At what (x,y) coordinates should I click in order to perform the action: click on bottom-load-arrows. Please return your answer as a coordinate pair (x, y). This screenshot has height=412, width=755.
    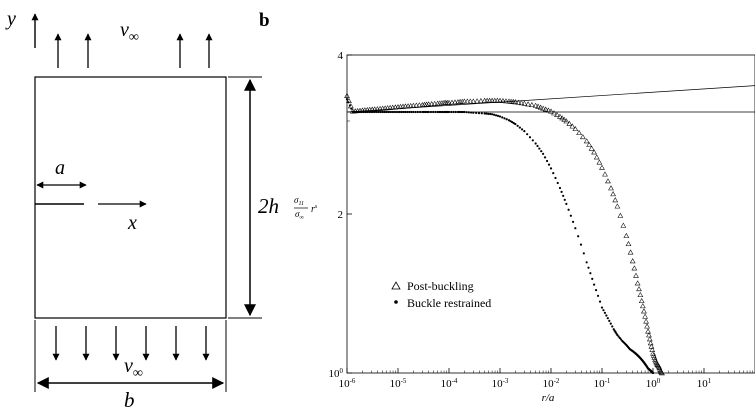
    Looking at the image, I should click on (131, 343).